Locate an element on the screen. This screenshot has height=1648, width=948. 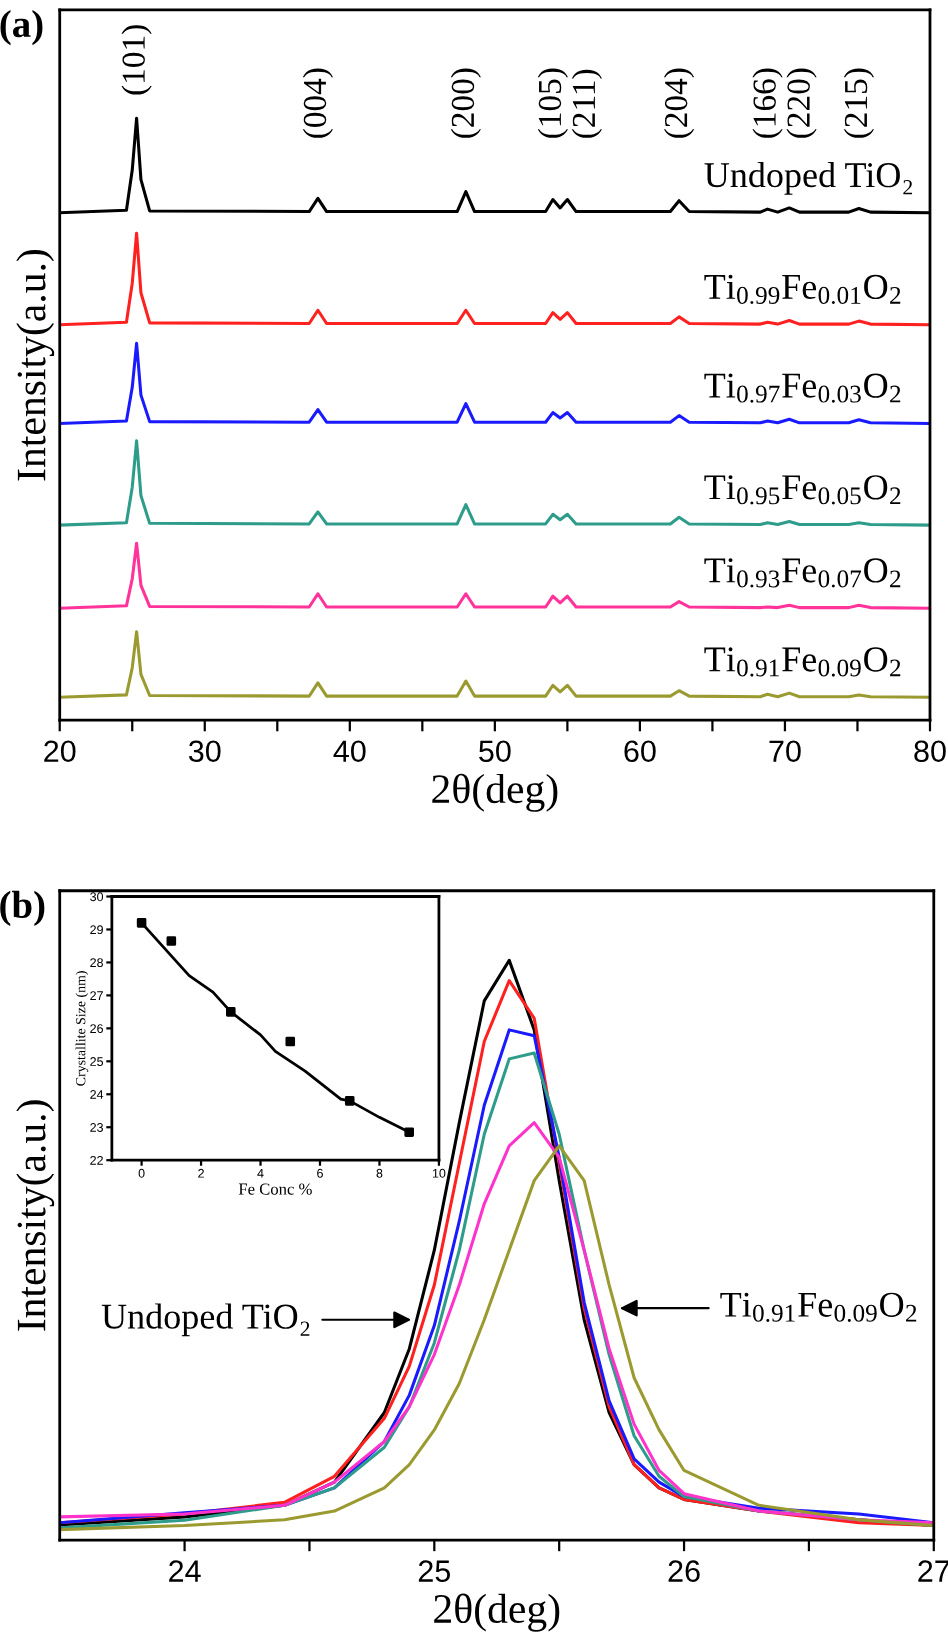
series-label: Ti$_{0.91}$Fe$_{0.09}$O$_{2}$ is located at coordinates (802, 662).